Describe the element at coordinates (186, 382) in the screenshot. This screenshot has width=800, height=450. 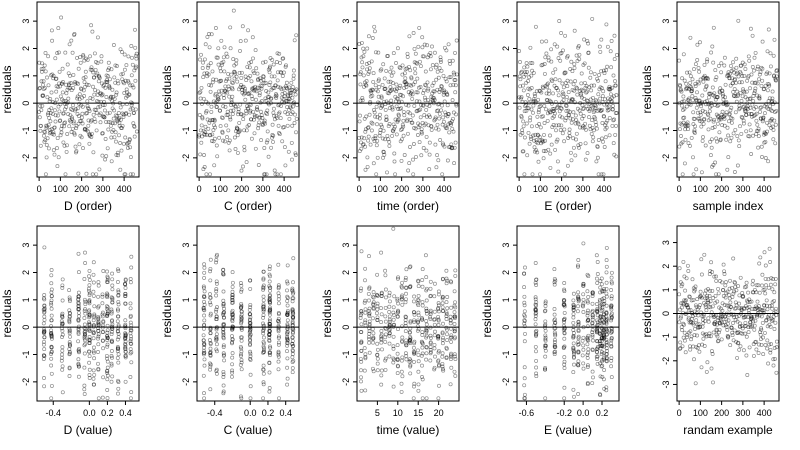
I see `y-tick-label: -2` at that location.